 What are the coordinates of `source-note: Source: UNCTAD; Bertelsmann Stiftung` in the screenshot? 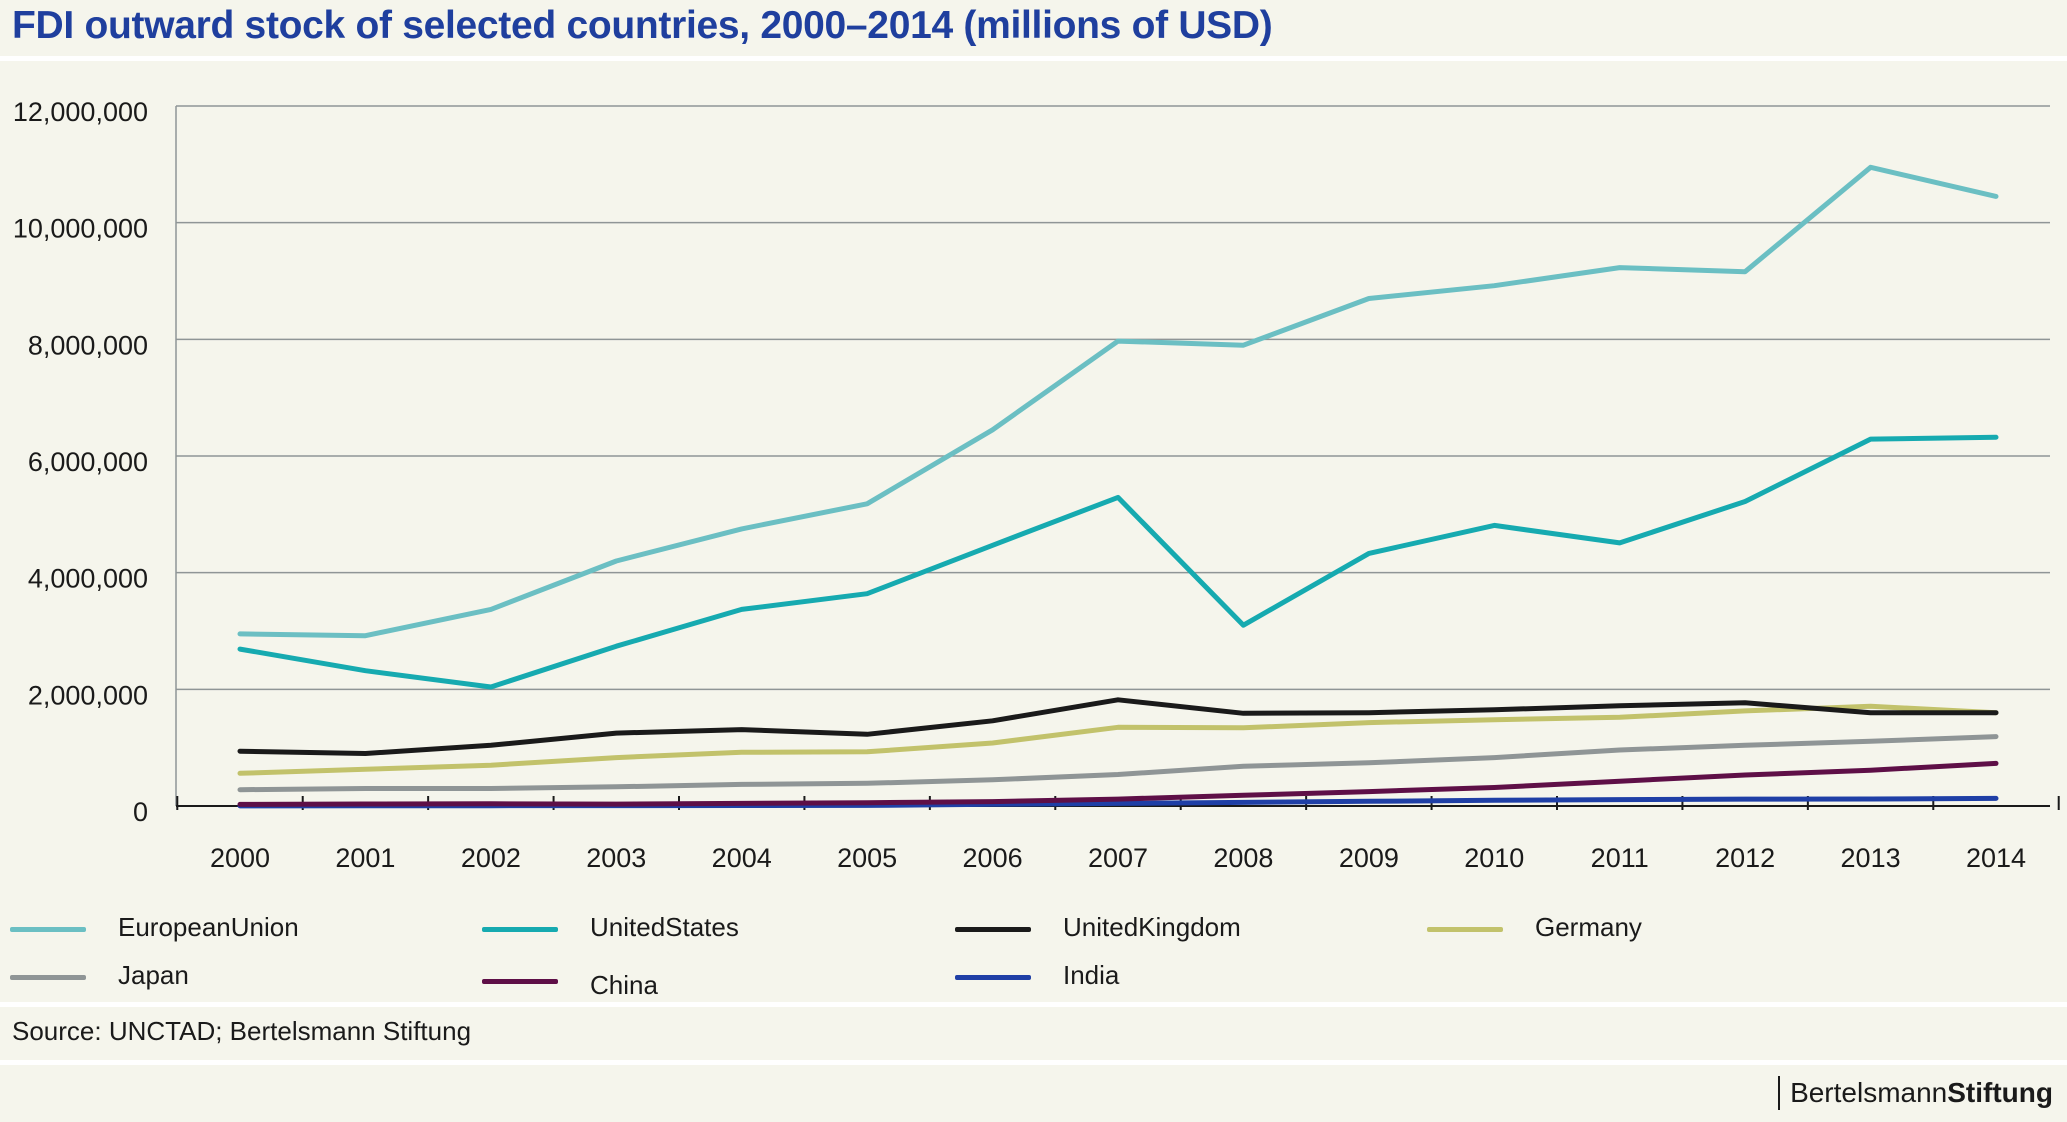 It's located at (242, 1031).